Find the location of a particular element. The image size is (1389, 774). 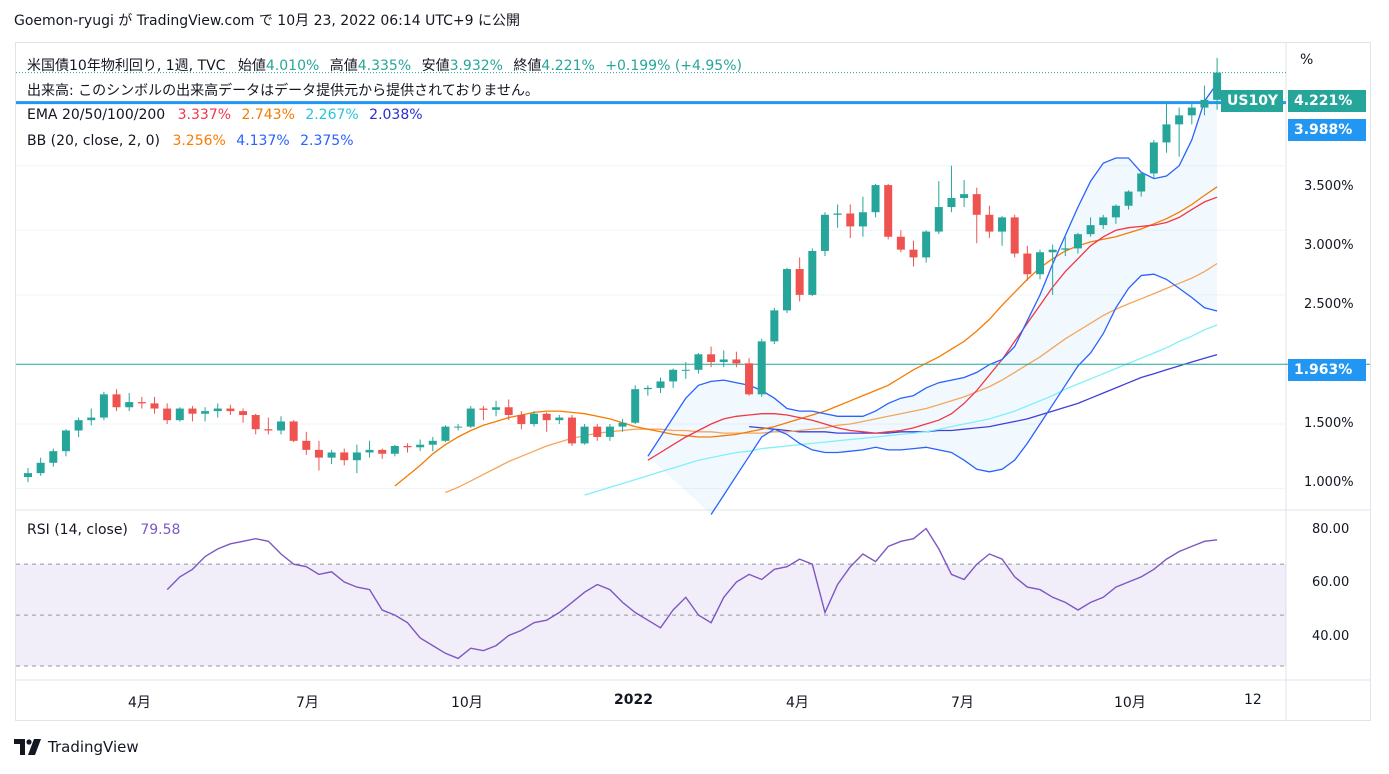

price-tick: 2.500% is located at coordinates (1329, 304).